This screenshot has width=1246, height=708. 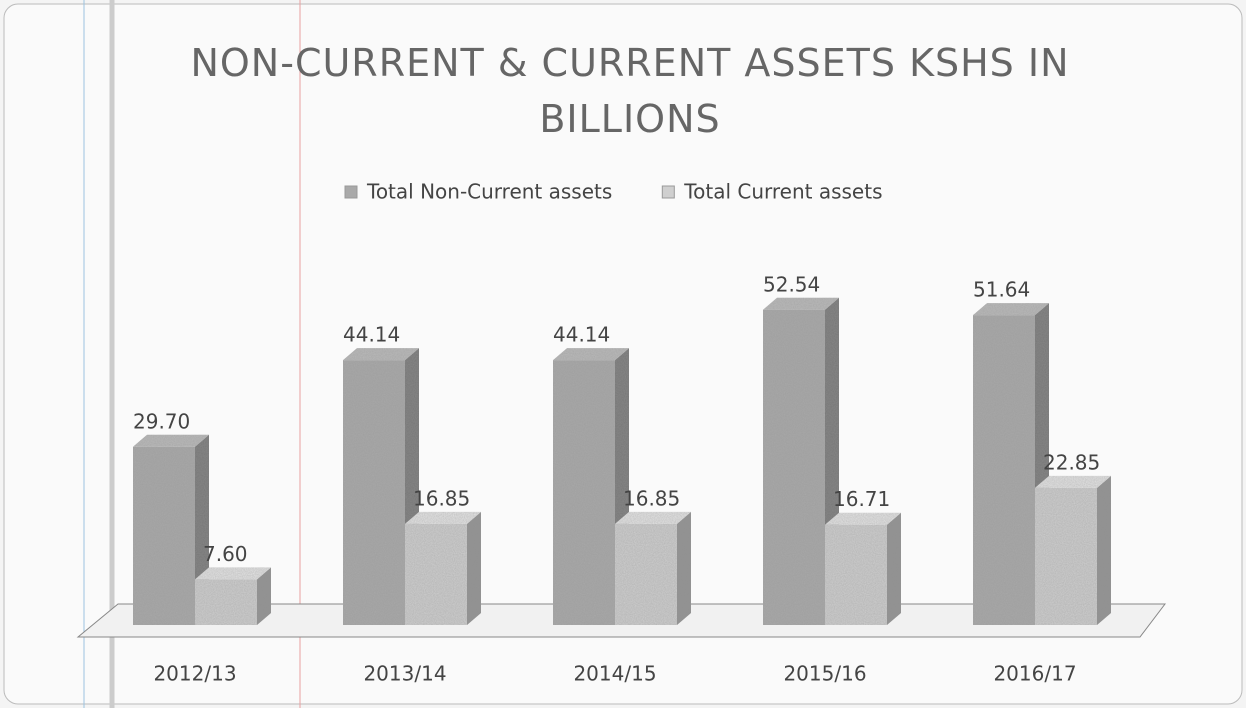 I want to click on legend-label: Total Non-Current assets, so click(x=489, y=192).